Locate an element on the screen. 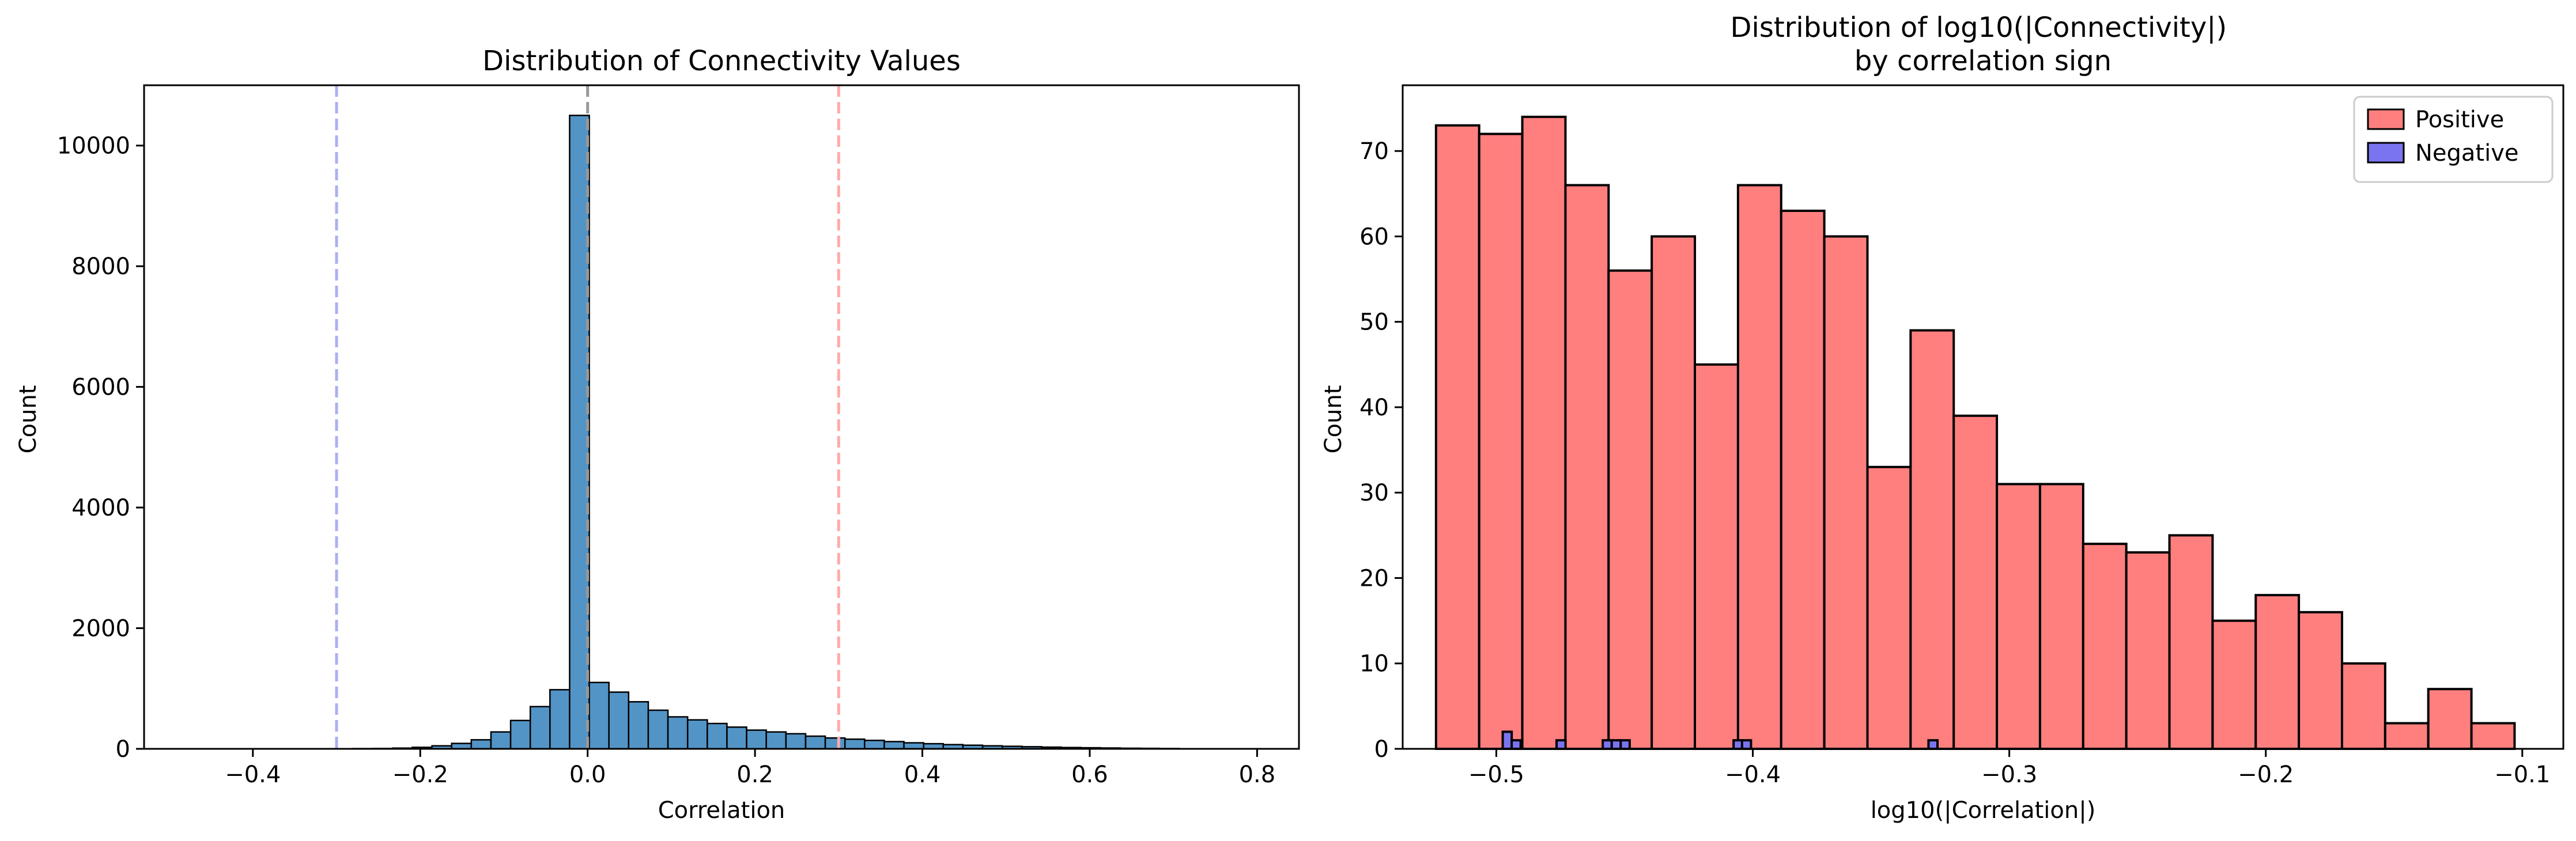 This screenshot has height=841, width=2576. right-y-tick-label: 30 is located at coordinates (1374, 493).